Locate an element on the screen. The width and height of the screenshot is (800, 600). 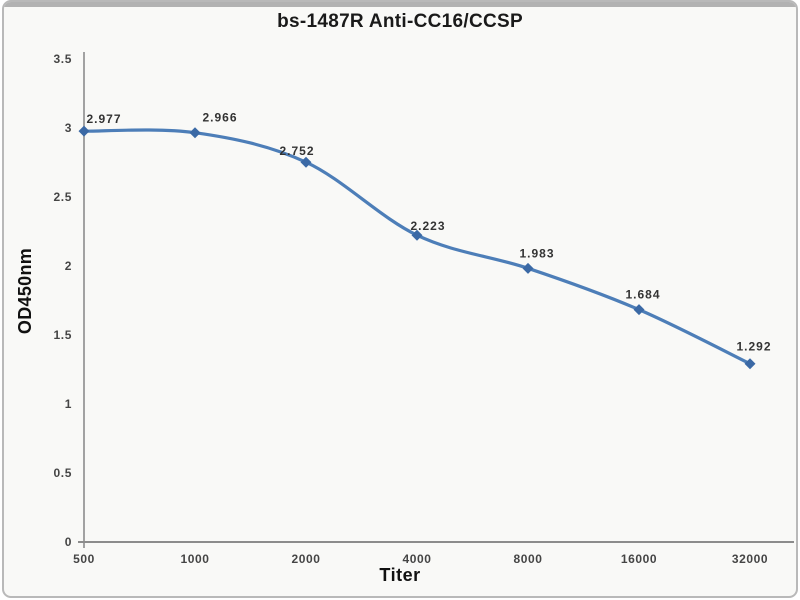
data-point-label: 1.983 is located at coordinates (536, 253).